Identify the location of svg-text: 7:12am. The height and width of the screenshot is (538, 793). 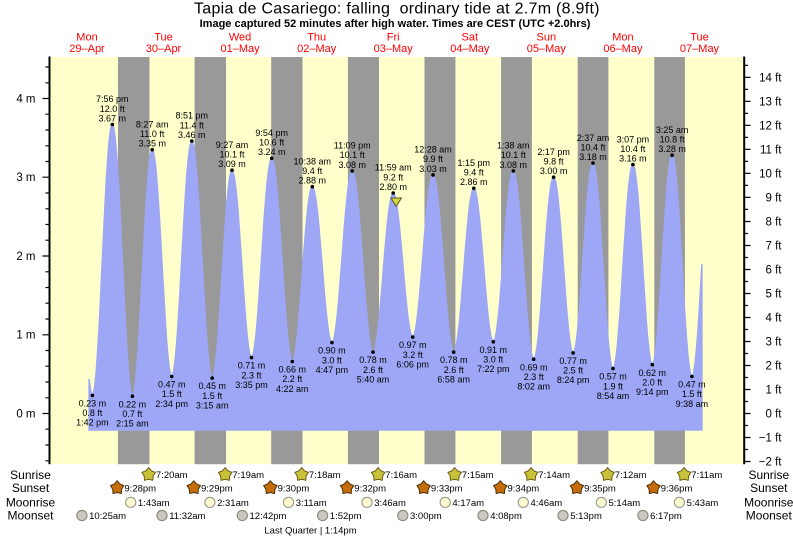
(631, 475).